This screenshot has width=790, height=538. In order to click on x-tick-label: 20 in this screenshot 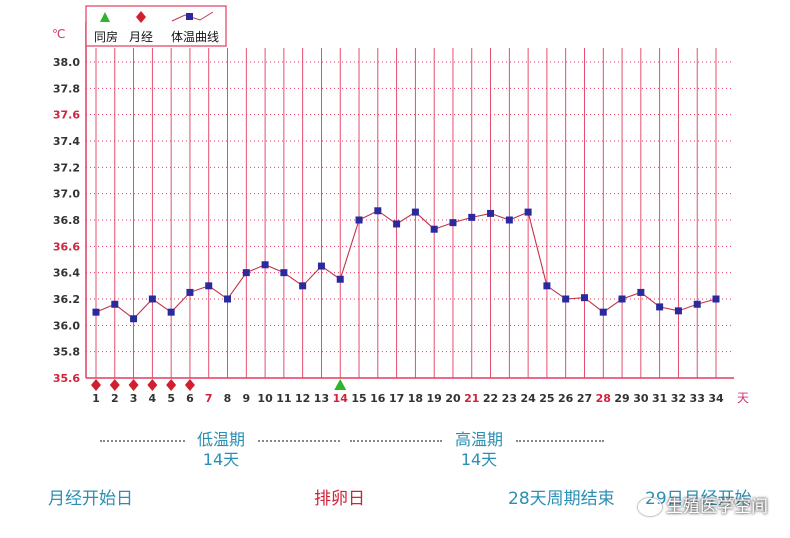, I will do `click(453, 398)`.